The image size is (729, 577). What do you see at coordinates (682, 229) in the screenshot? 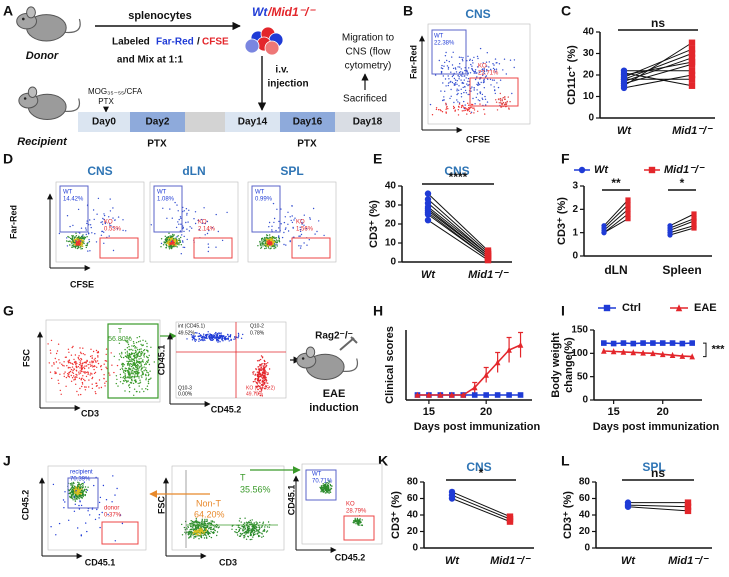
I see `pair-line` at bounding box center [682, 229].